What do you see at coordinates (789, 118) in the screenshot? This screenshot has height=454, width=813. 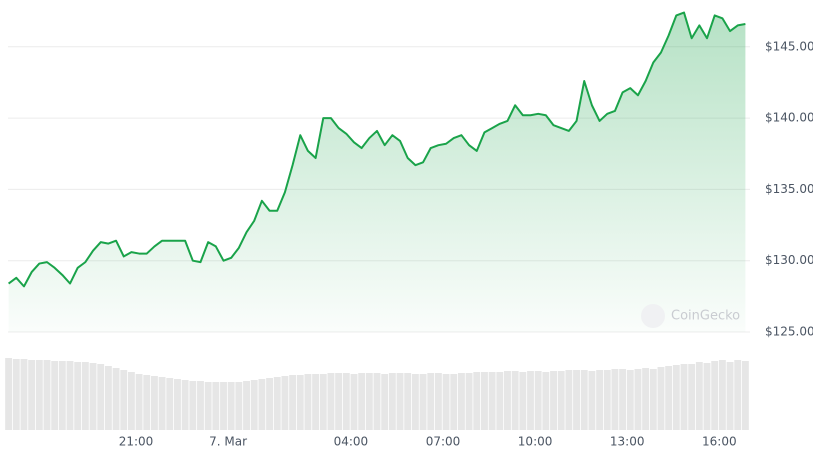 I see `y-tick-label: $140.00` at bounding box center [789, 118].